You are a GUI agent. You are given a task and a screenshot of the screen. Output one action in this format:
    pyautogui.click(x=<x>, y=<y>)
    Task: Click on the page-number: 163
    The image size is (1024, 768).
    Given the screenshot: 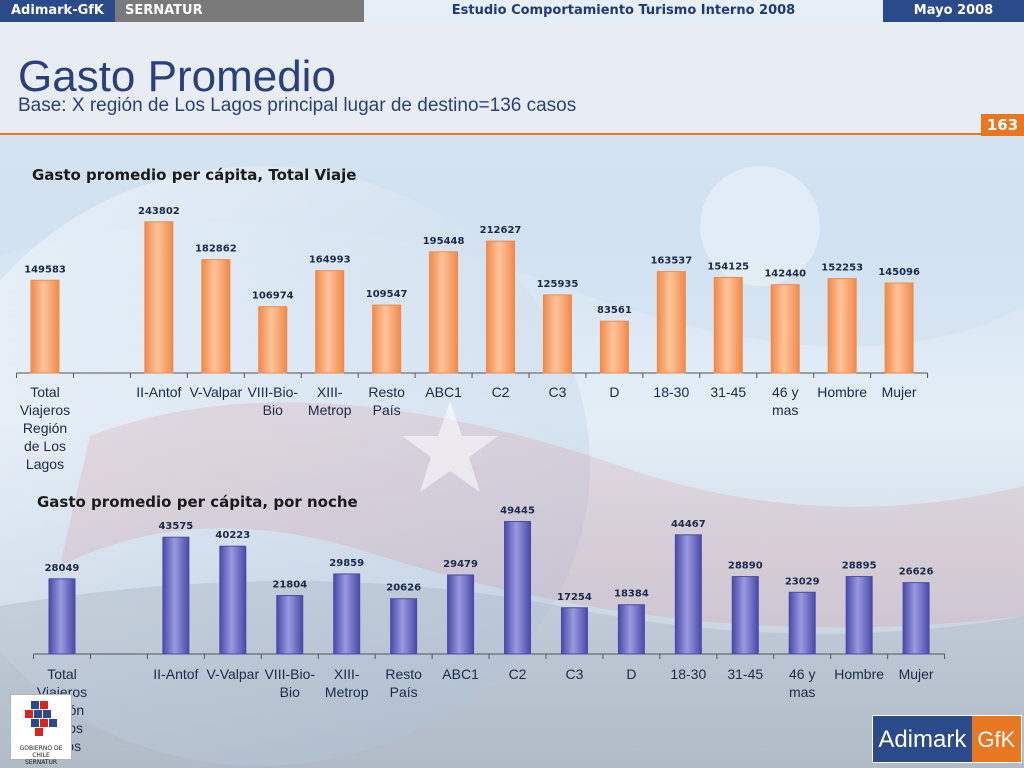 What is the action you would take?
    pyautogui.click(x=1002, y=125)
    